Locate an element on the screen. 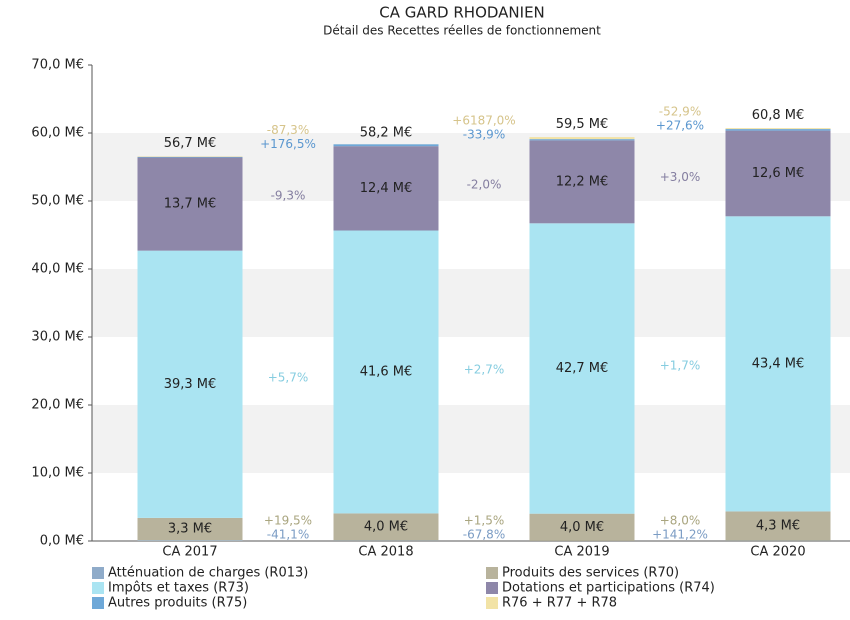  change-label: -52,9% is located at coordinates (680, 111).